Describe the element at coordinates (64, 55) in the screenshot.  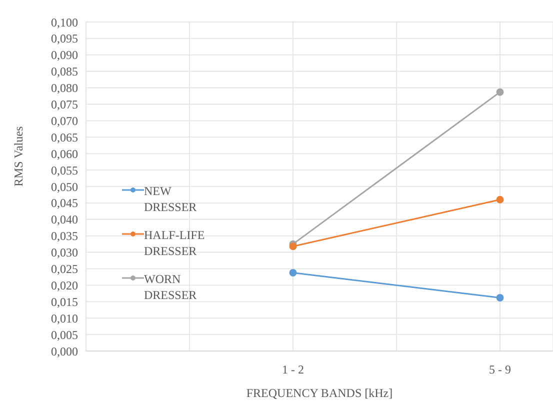
I see `y-tick-label: 0,090` at that location.